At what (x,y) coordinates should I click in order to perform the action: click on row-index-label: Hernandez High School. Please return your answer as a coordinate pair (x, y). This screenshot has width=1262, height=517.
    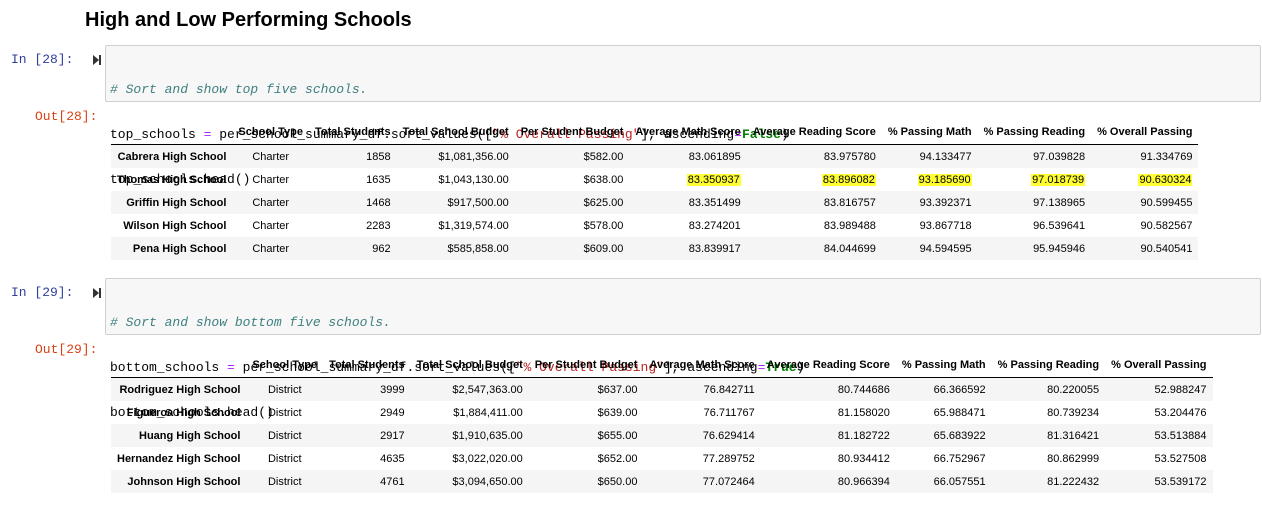
    Looking at the image, I should click on (179, 458).